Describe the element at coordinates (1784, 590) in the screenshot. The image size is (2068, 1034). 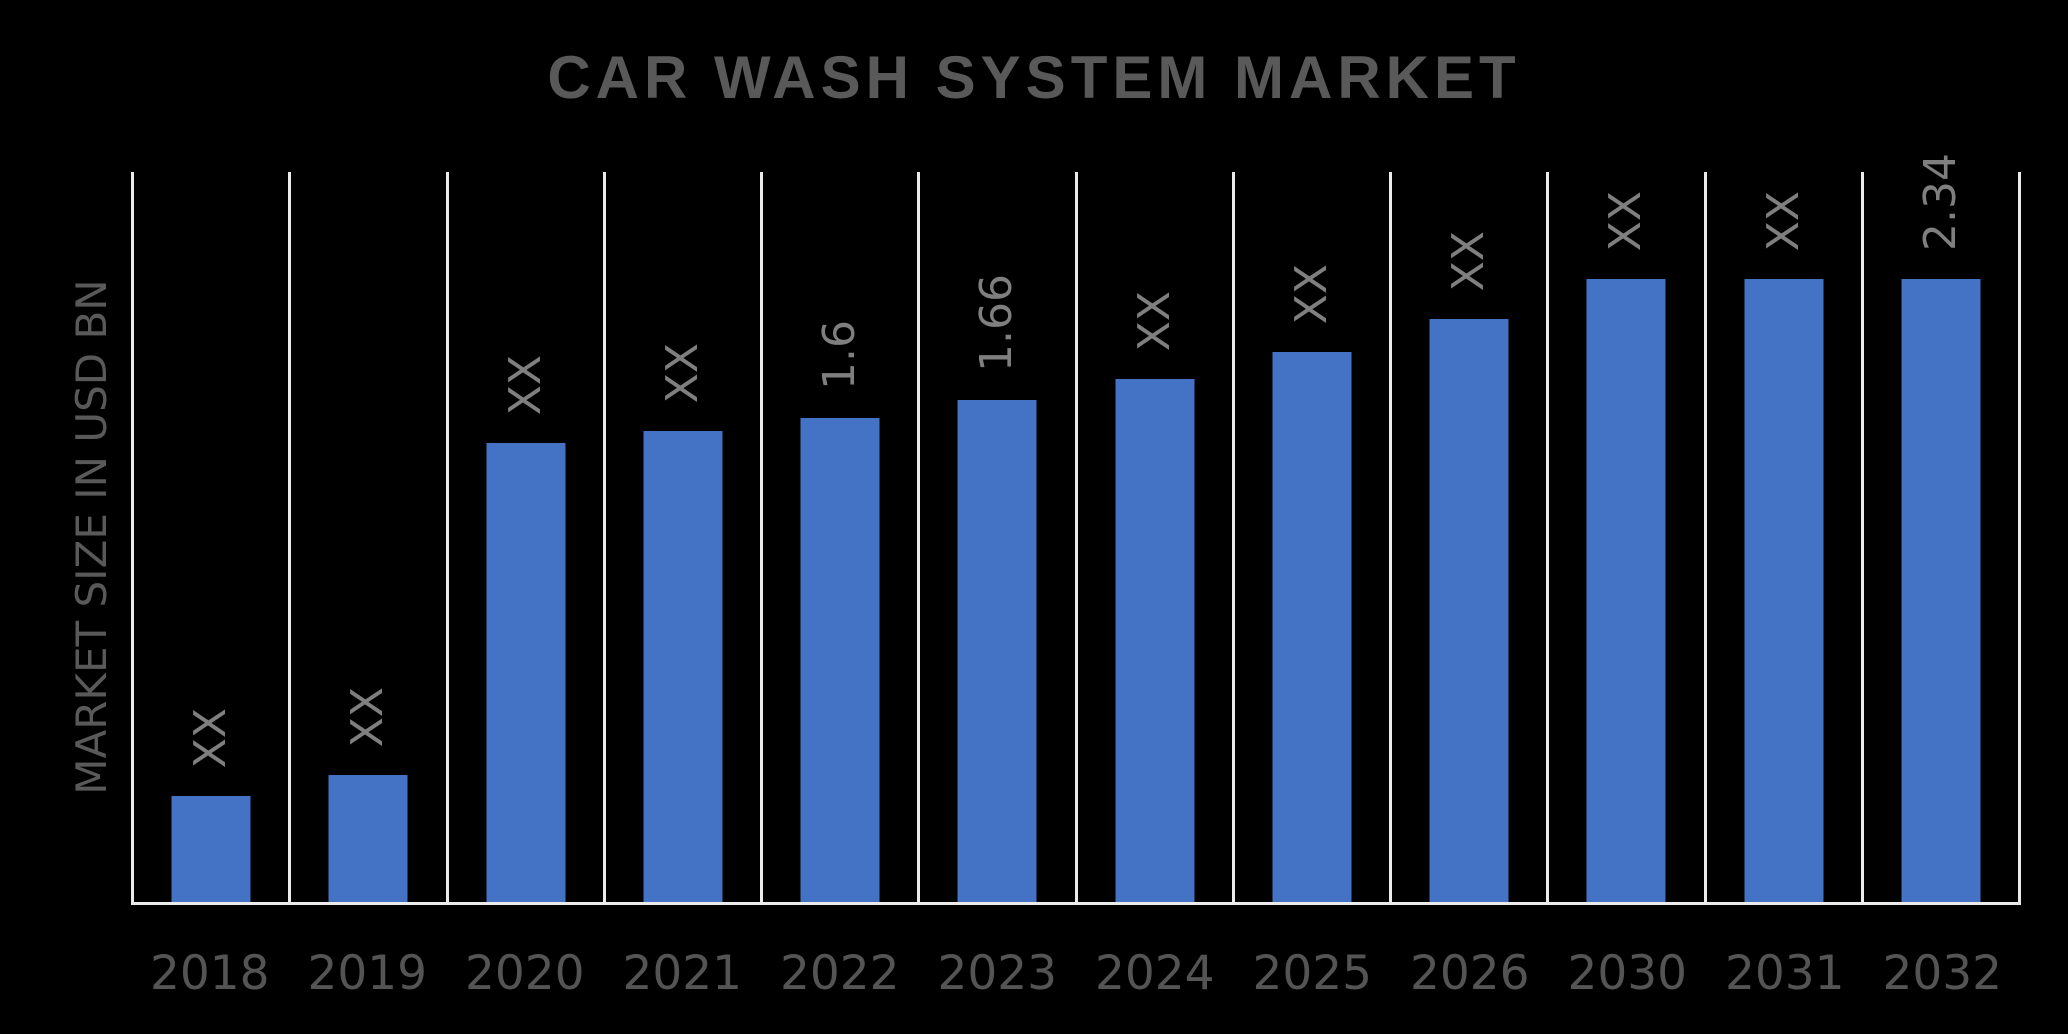
I see `bar-2031` at that location.